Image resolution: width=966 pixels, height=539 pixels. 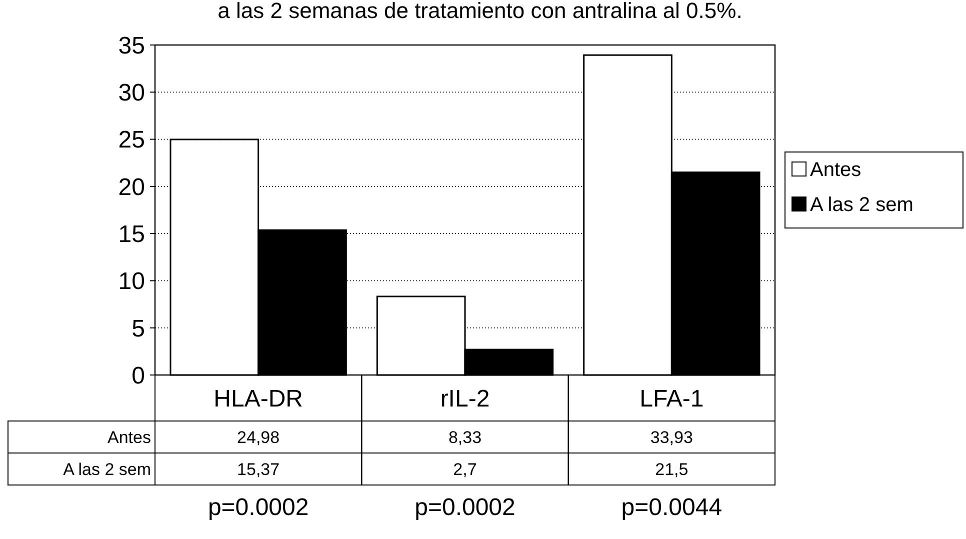 I want to click on legend-label: Antes, so click(x=836, y=170).